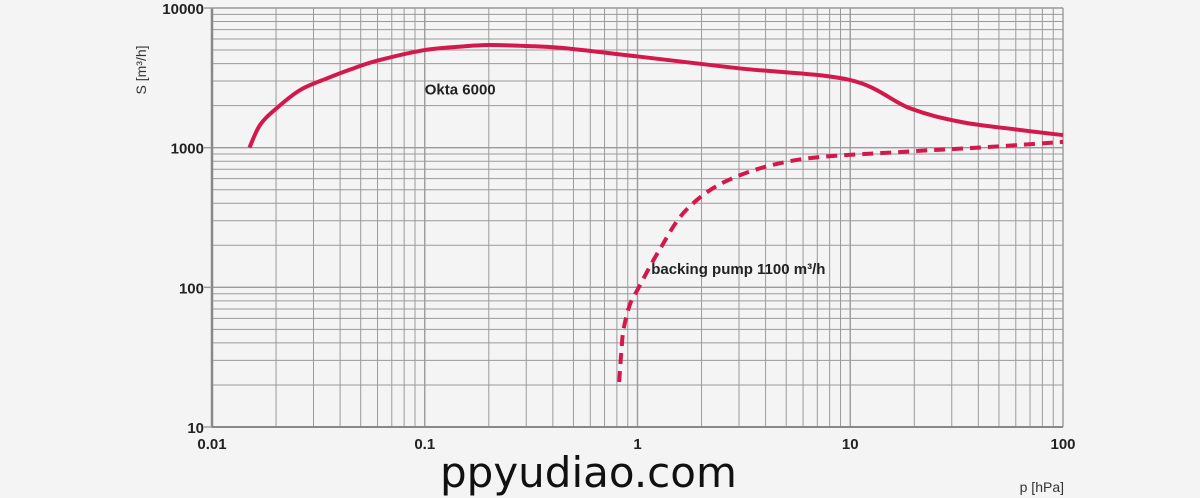  I want to click on x-axis-label: p [hPa], so click(1042, 487).